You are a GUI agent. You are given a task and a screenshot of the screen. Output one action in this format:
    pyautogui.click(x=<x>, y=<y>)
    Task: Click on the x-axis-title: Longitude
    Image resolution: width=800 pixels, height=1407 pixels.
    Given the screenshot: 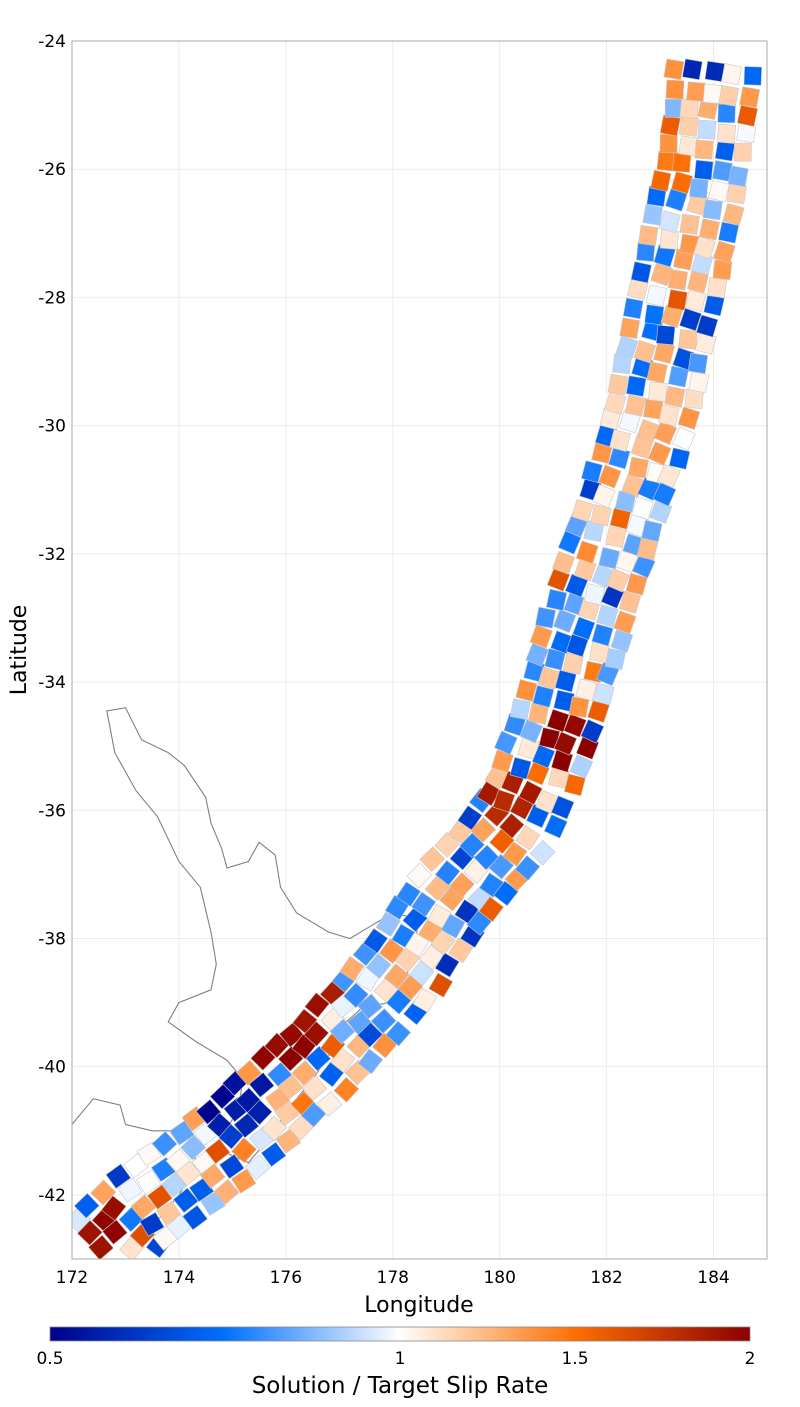 What is the action you would take?
    pyautogui.click(x=418, y=1305)
    